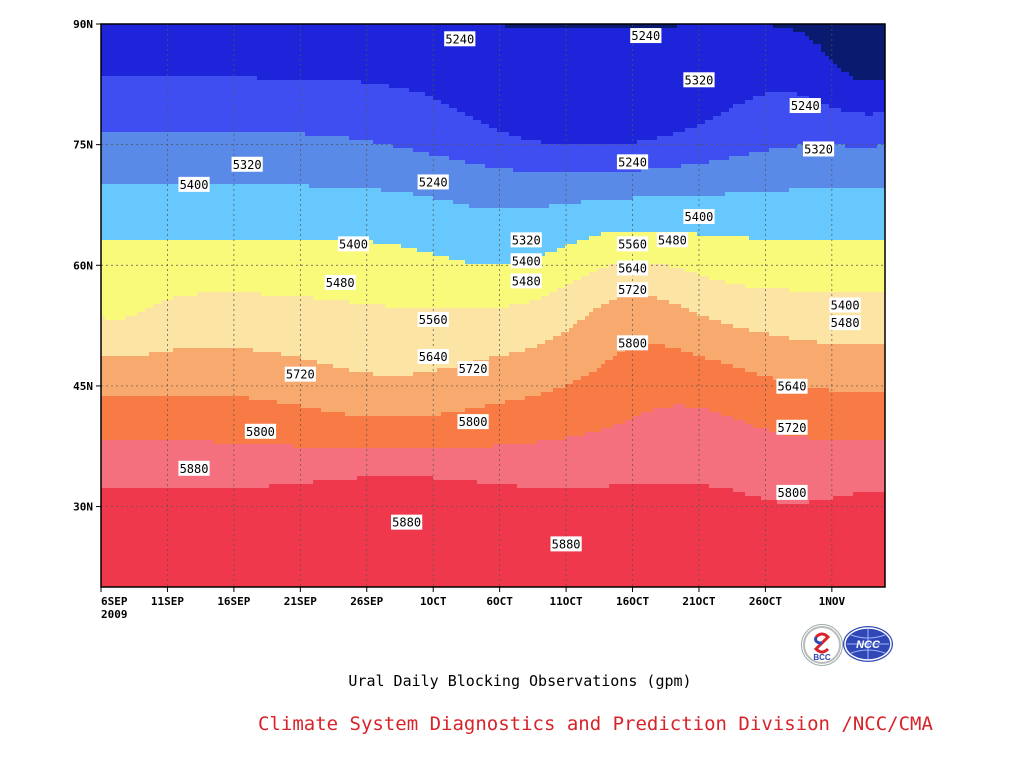 This screenshot has width=1024, height=768. Describe the element at coordinates (765, 601) in the screenshot. I see `x-tick-label: 26OCT` at that location.